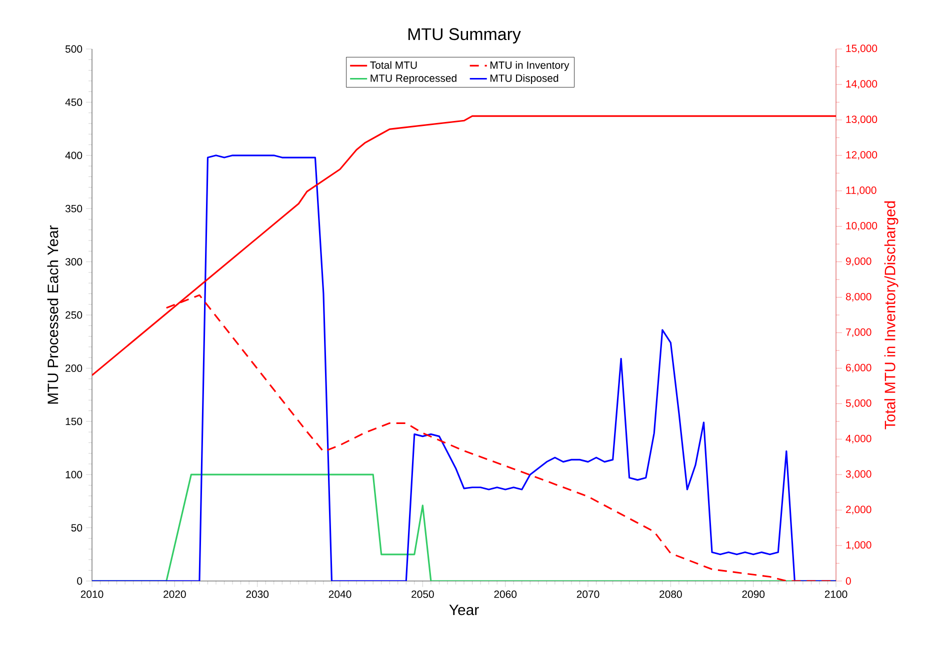 The width and height of the screenshot is (939, 657). I want to click on chart-title: MTU Summary, so click(464, 36).